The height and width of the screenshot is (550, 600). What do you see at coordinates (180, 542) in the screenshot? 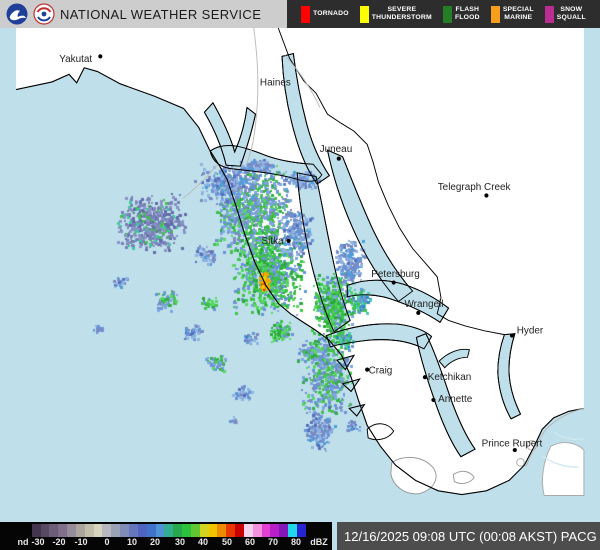
I see `colorbar-tick: 30` at bounding box center [180, 542].